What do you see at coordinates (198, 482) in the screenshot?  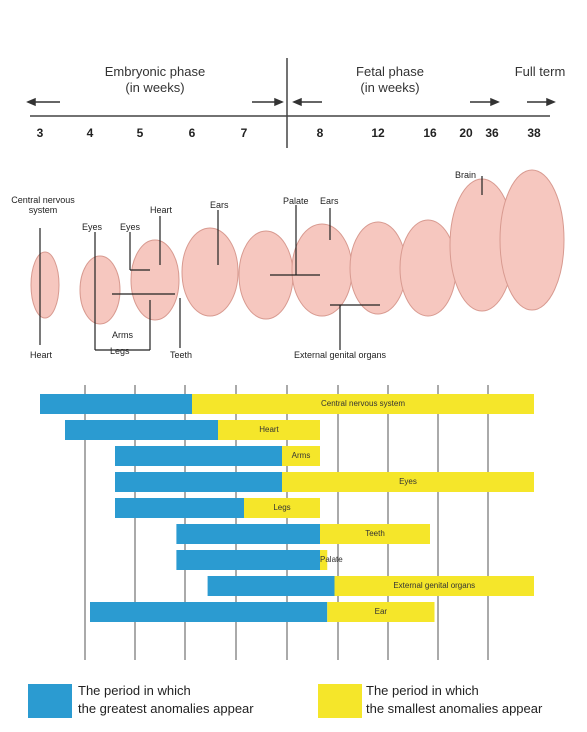 I see `bar-greatest-eyes` at bounding box center [198, 482].